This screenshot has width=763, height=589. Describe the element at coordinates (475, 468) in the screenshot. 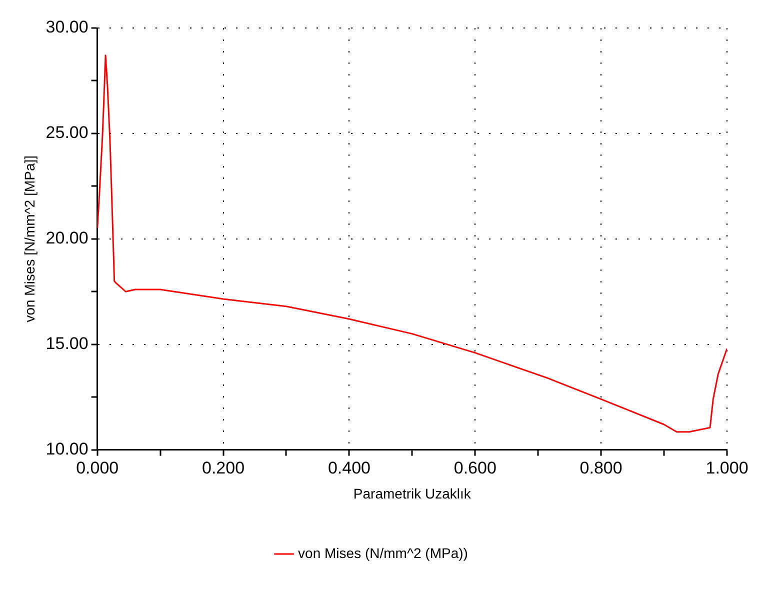

I see `x-tick-label: 0.600` at that location.